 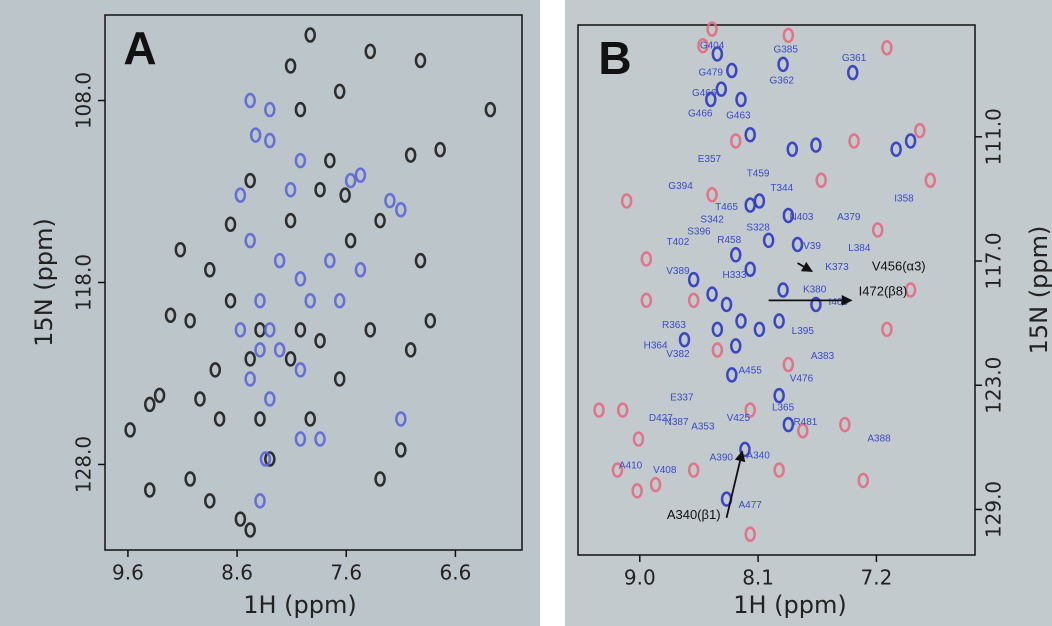 I want to click on peak-label: A477, so click(x=751, y=505).